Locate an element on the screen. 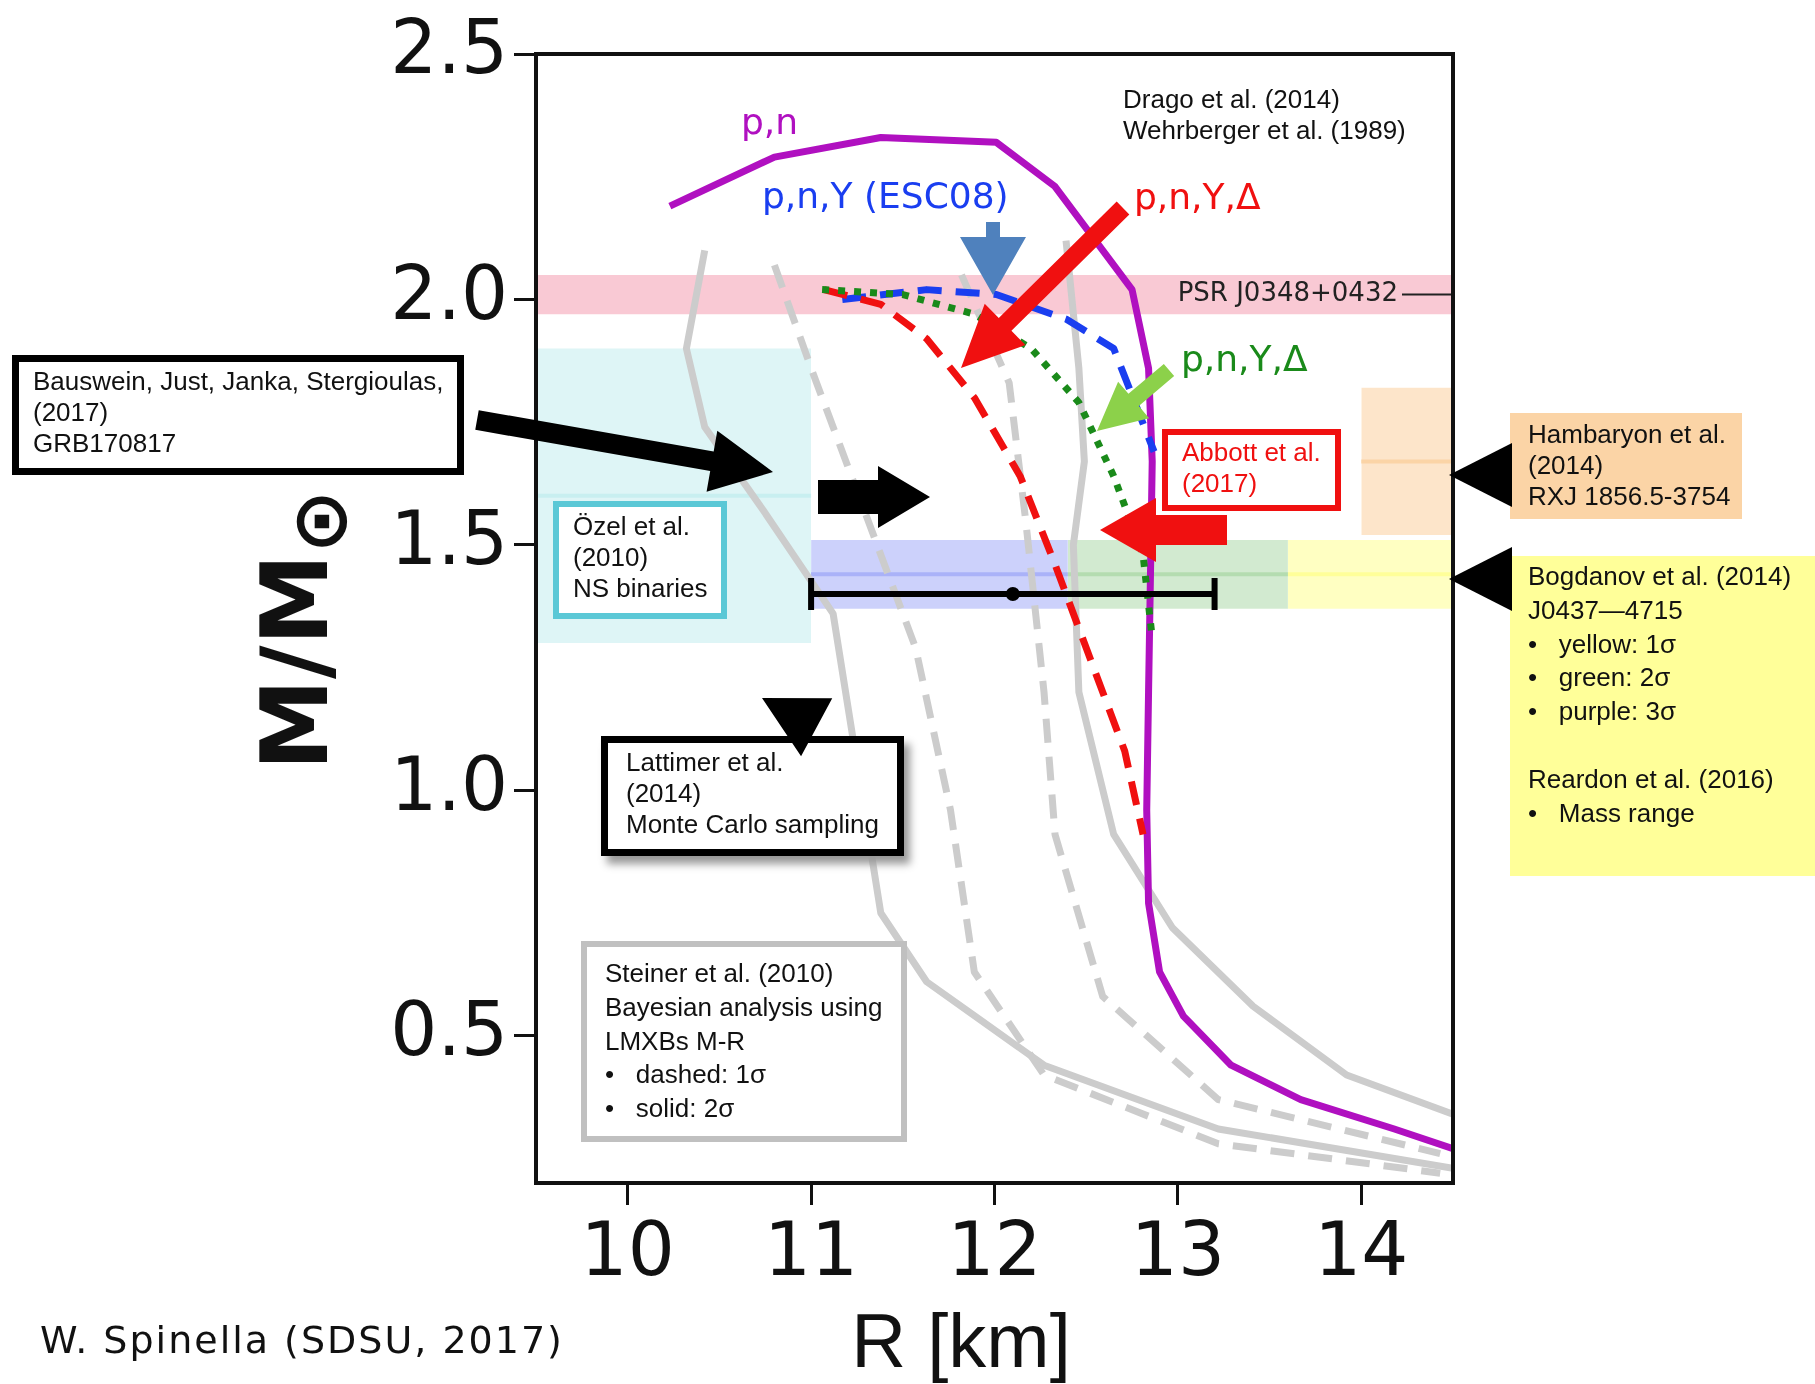 The height and width of the screenshot is (1384, 1815). y-tick-label: 1.5 is located at coordinates (449, 538).